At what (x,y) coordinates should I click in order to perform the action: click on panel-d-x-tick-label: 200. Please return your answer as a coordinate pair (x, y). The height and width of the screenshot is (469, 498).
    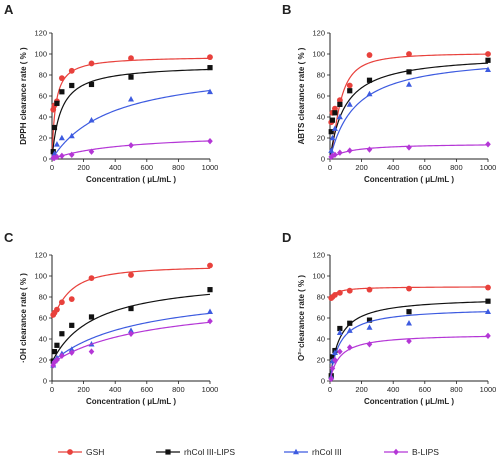
    Looking at the image, I should click on (361, 389).